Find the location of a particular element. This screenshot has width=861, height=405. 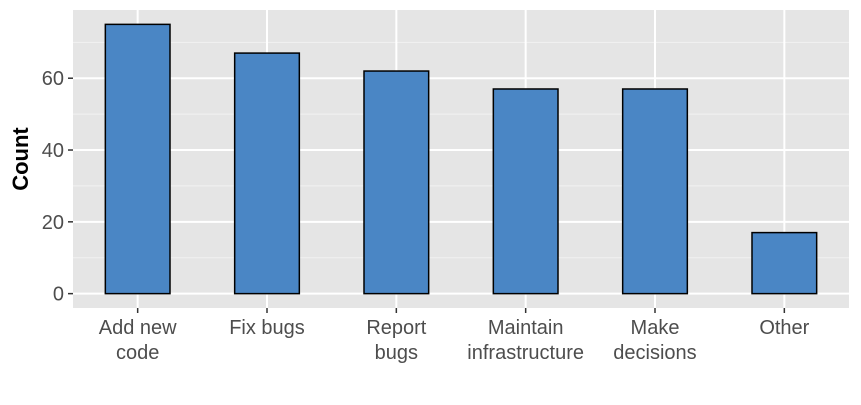

x-tick-label: Other is located at coordinates (784, 328).